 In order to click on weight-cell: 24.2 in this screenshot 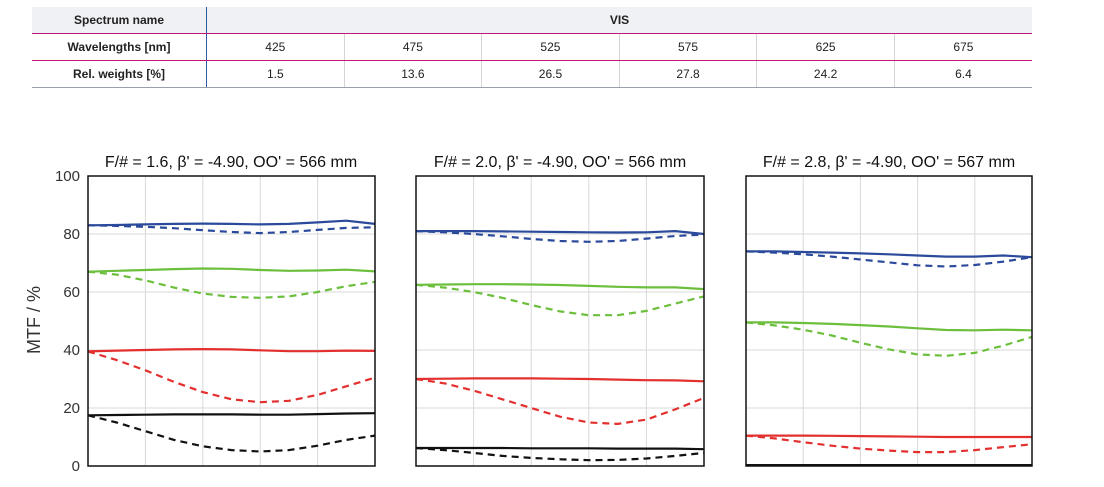, I will do `click(825, 74)`.